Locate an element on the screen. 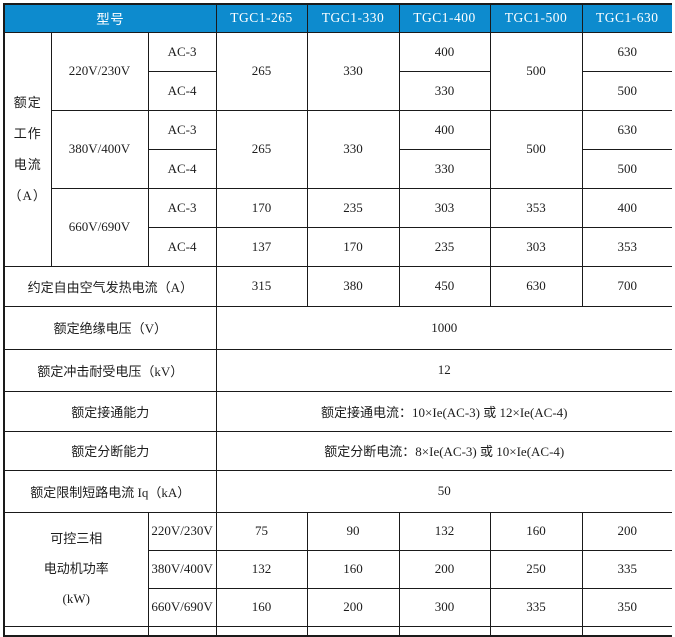  current-value-cell: 700 is located at coordinates (626, 286).